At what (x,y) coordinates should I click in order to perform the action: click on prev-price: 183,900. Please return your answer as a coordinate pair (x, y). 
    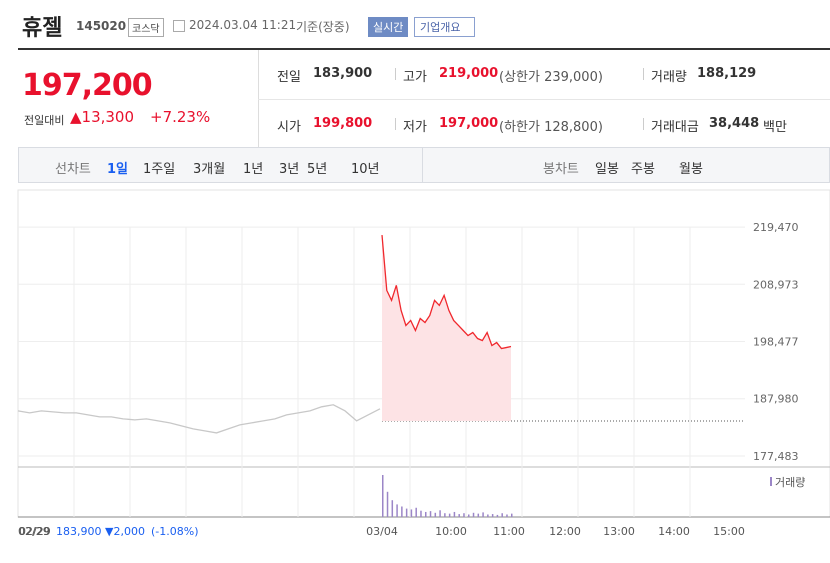
    Looking at the image, I should click on (79, 531).